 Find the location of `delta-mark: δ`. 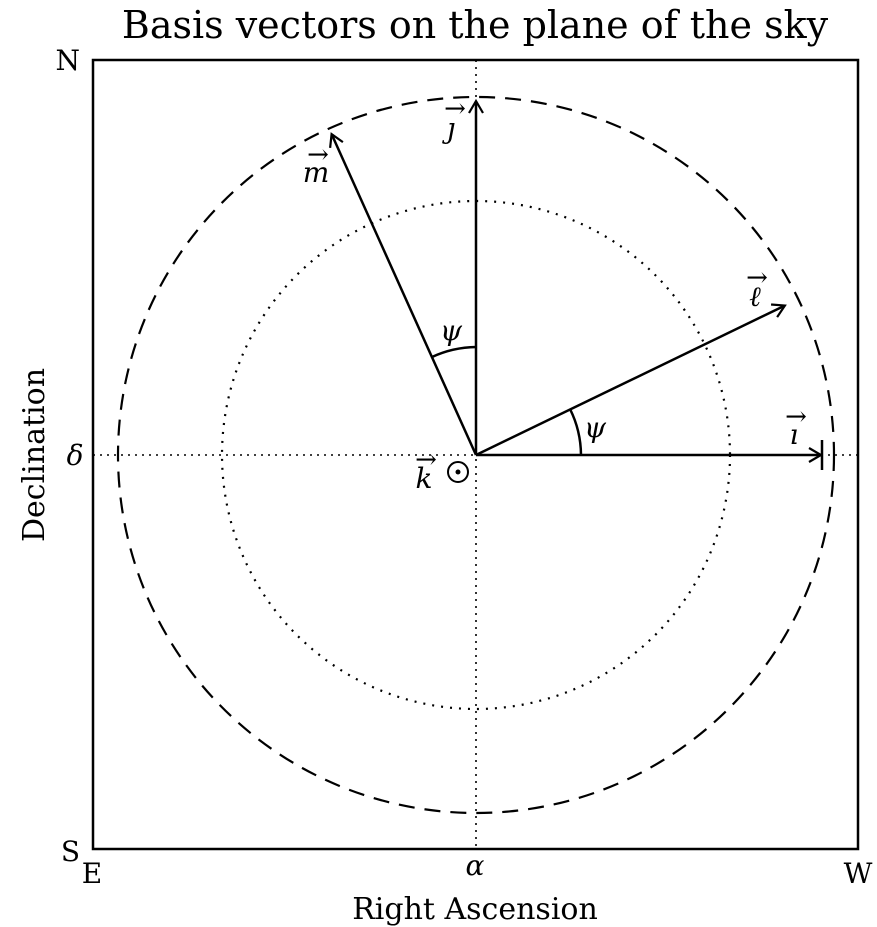

delta-mark: δ is located at coordinates (75, 455).